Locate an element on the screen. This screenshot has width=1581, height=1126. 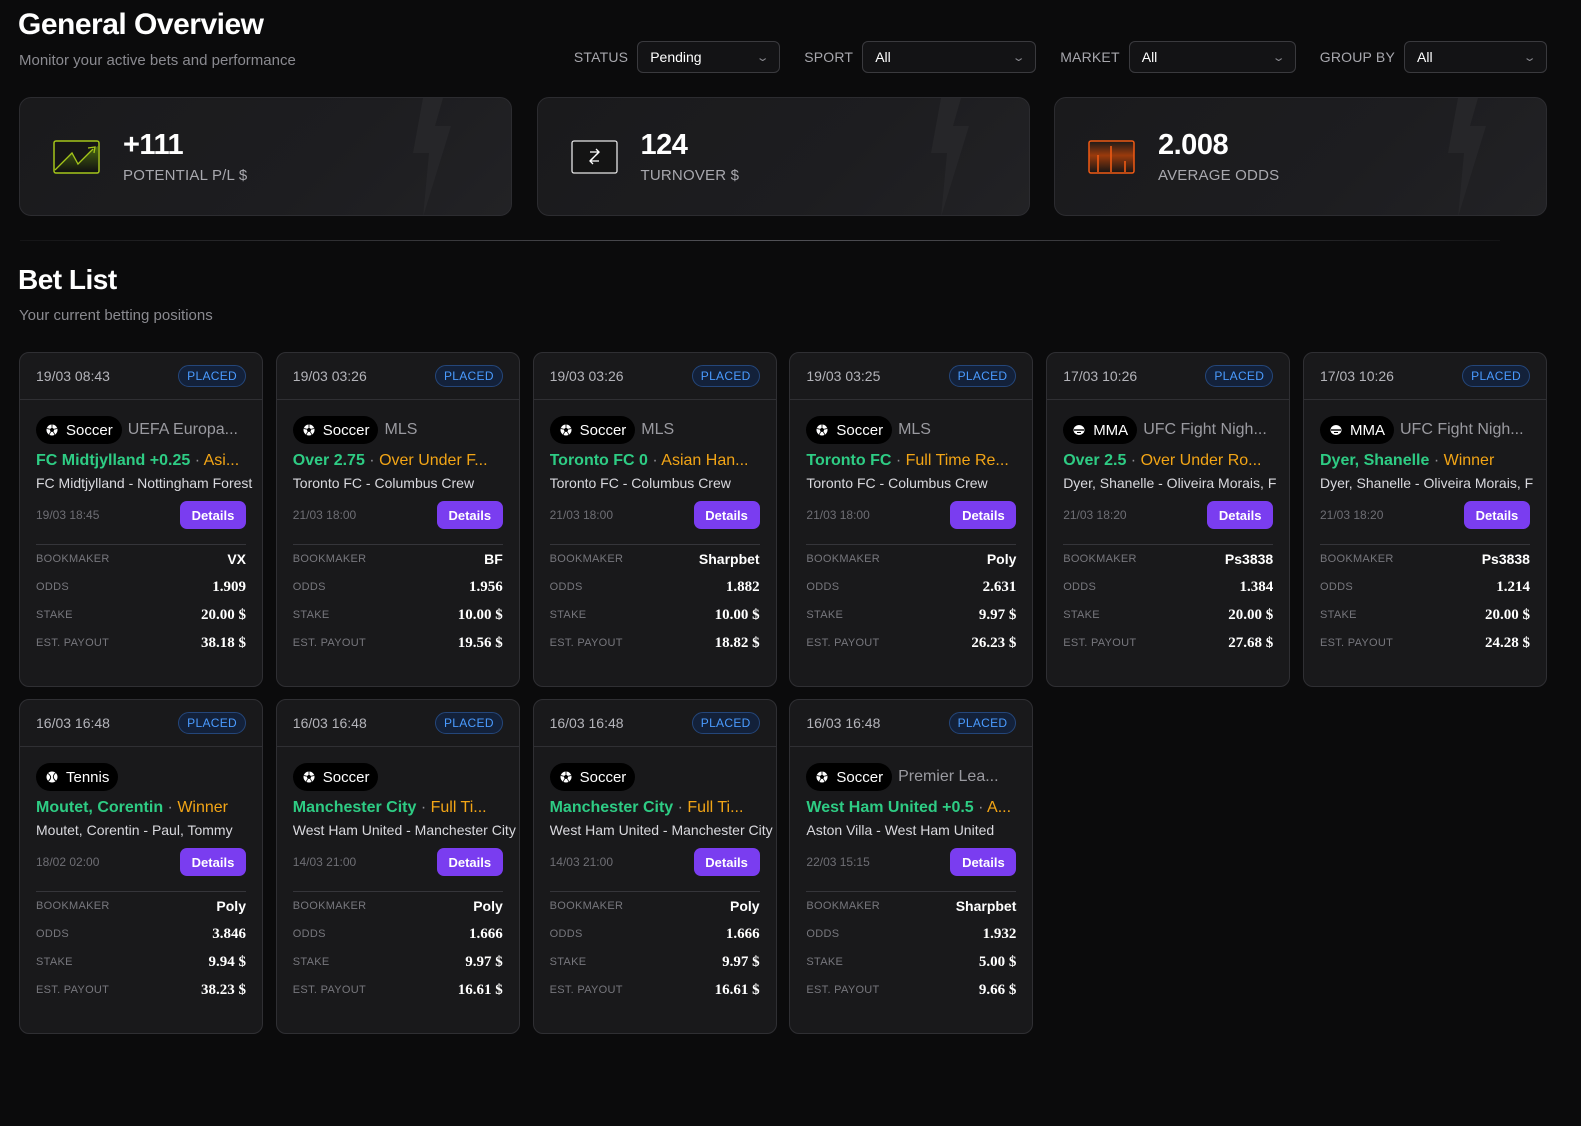
placed-date: 19/03 08:43 is located at coordinates (73, 376).